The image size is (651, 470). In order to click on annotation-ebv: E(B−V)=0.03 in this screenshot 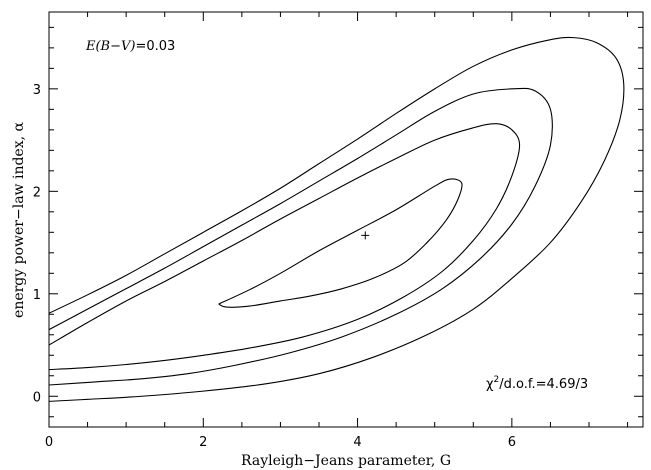, I will do `click(130, 46)`.